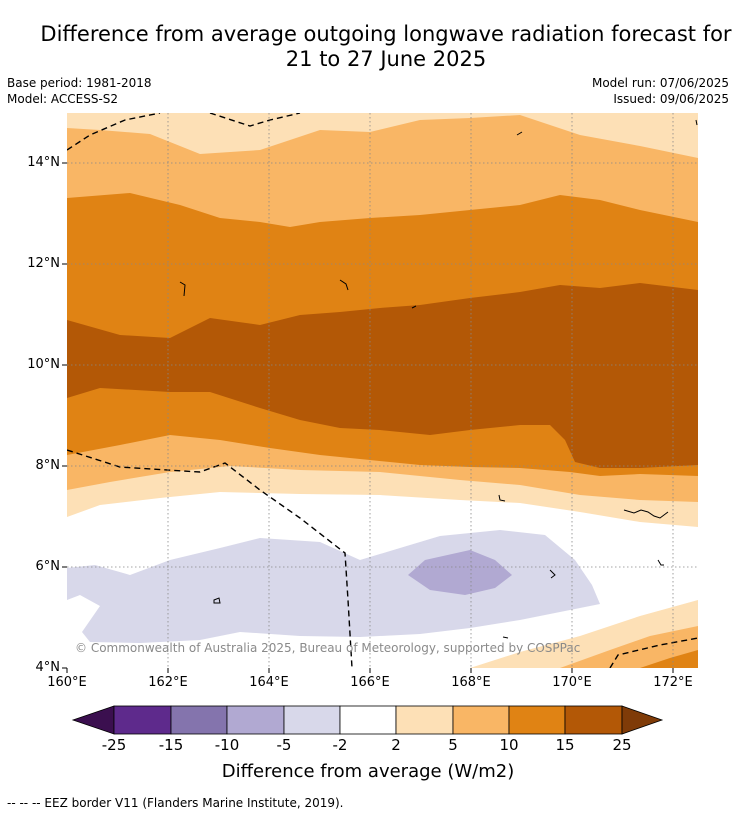 Image resolution: width=736 pixels, height=816 pixels. What do you see at coordinates (340, 745) in the screenshot?
I see `colorbar-tick-label: -2` at bounding box center [340, 745].